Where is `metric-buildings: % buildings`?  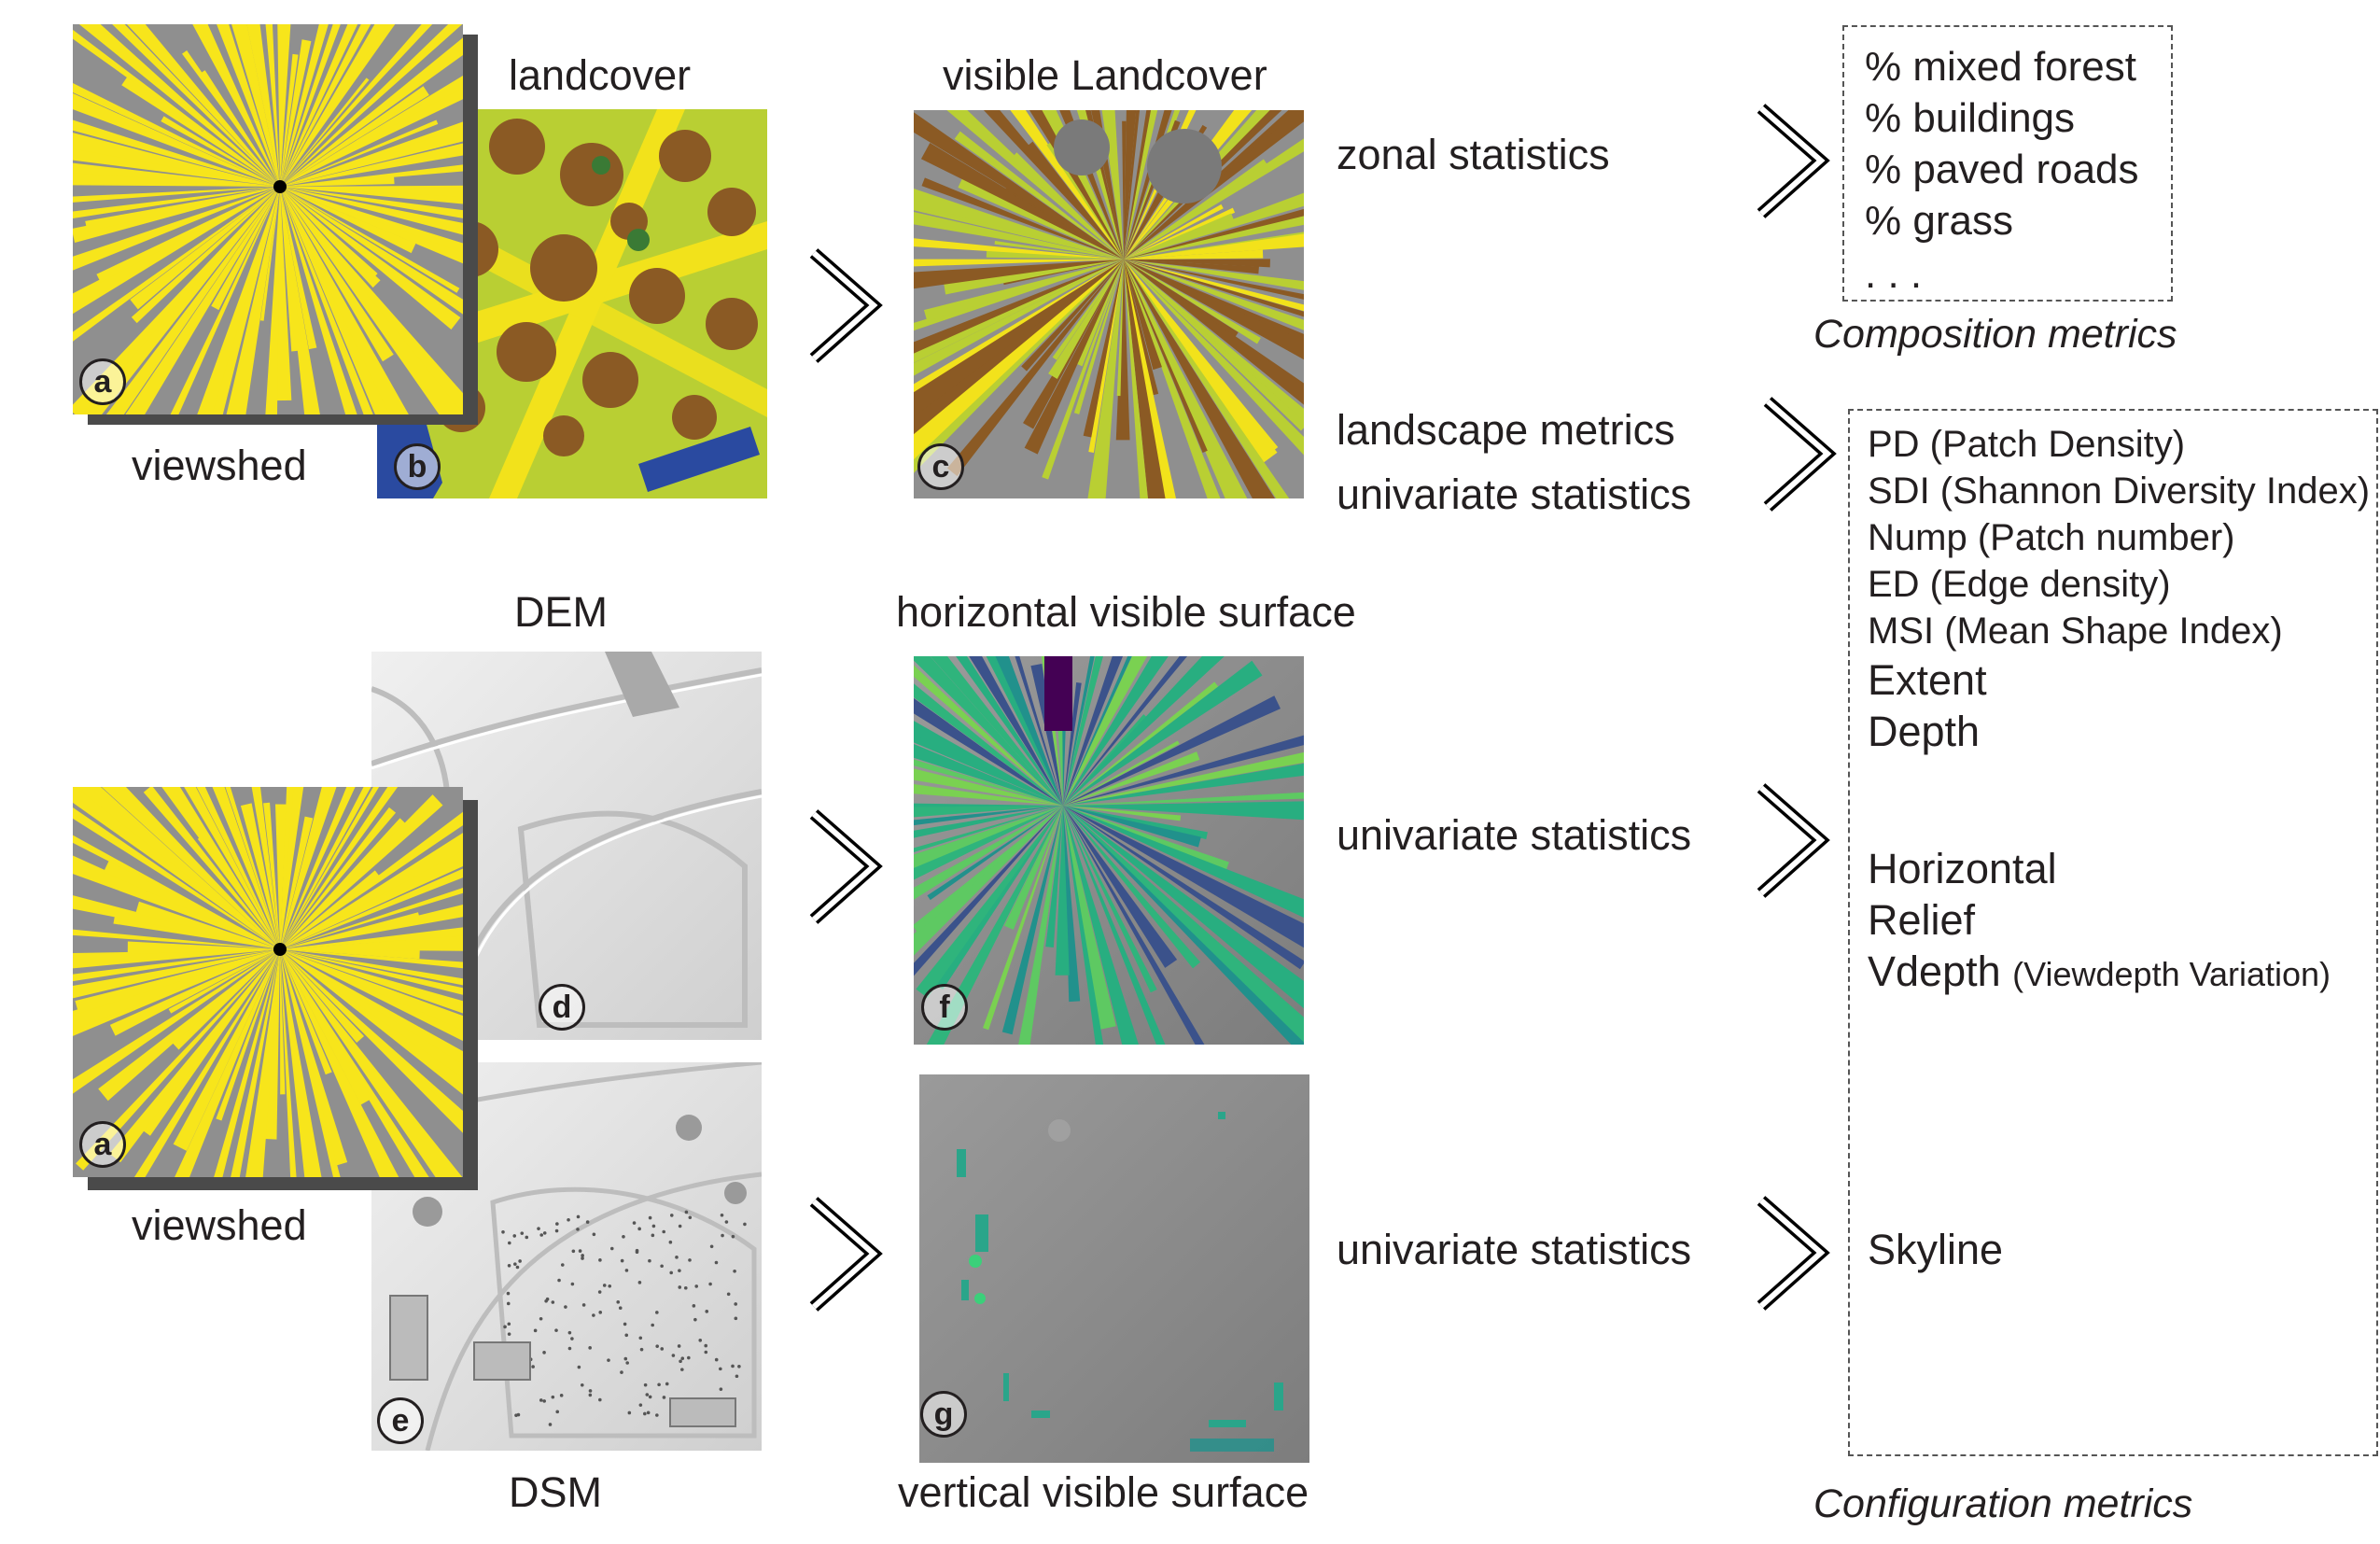
metric-buildings: % buildings is located at coordinates (1970, 118).